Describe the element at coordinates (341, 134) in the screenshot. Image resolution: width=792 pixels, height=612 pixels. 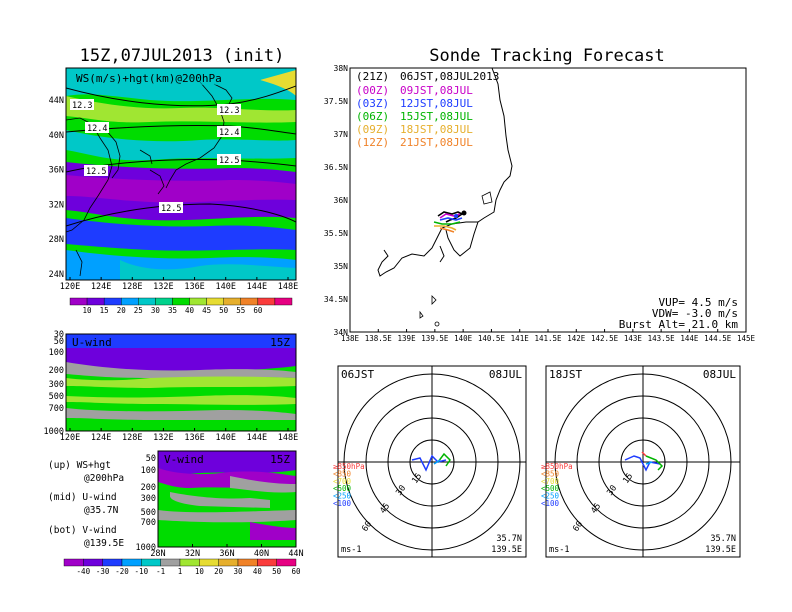
I see `y-tick-label: 37N` at that location.